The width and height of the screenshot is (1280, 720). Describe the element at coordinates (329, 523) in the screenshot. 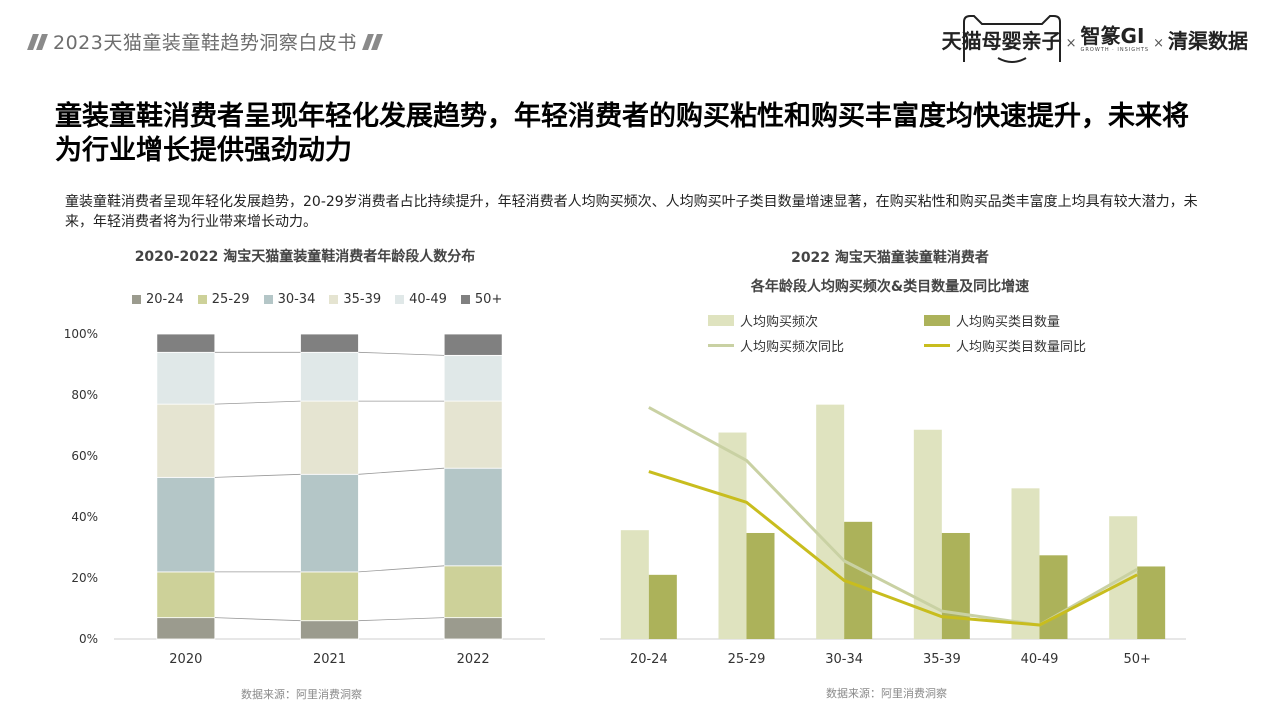

I see `left-bar-30-34-2021` at that location.